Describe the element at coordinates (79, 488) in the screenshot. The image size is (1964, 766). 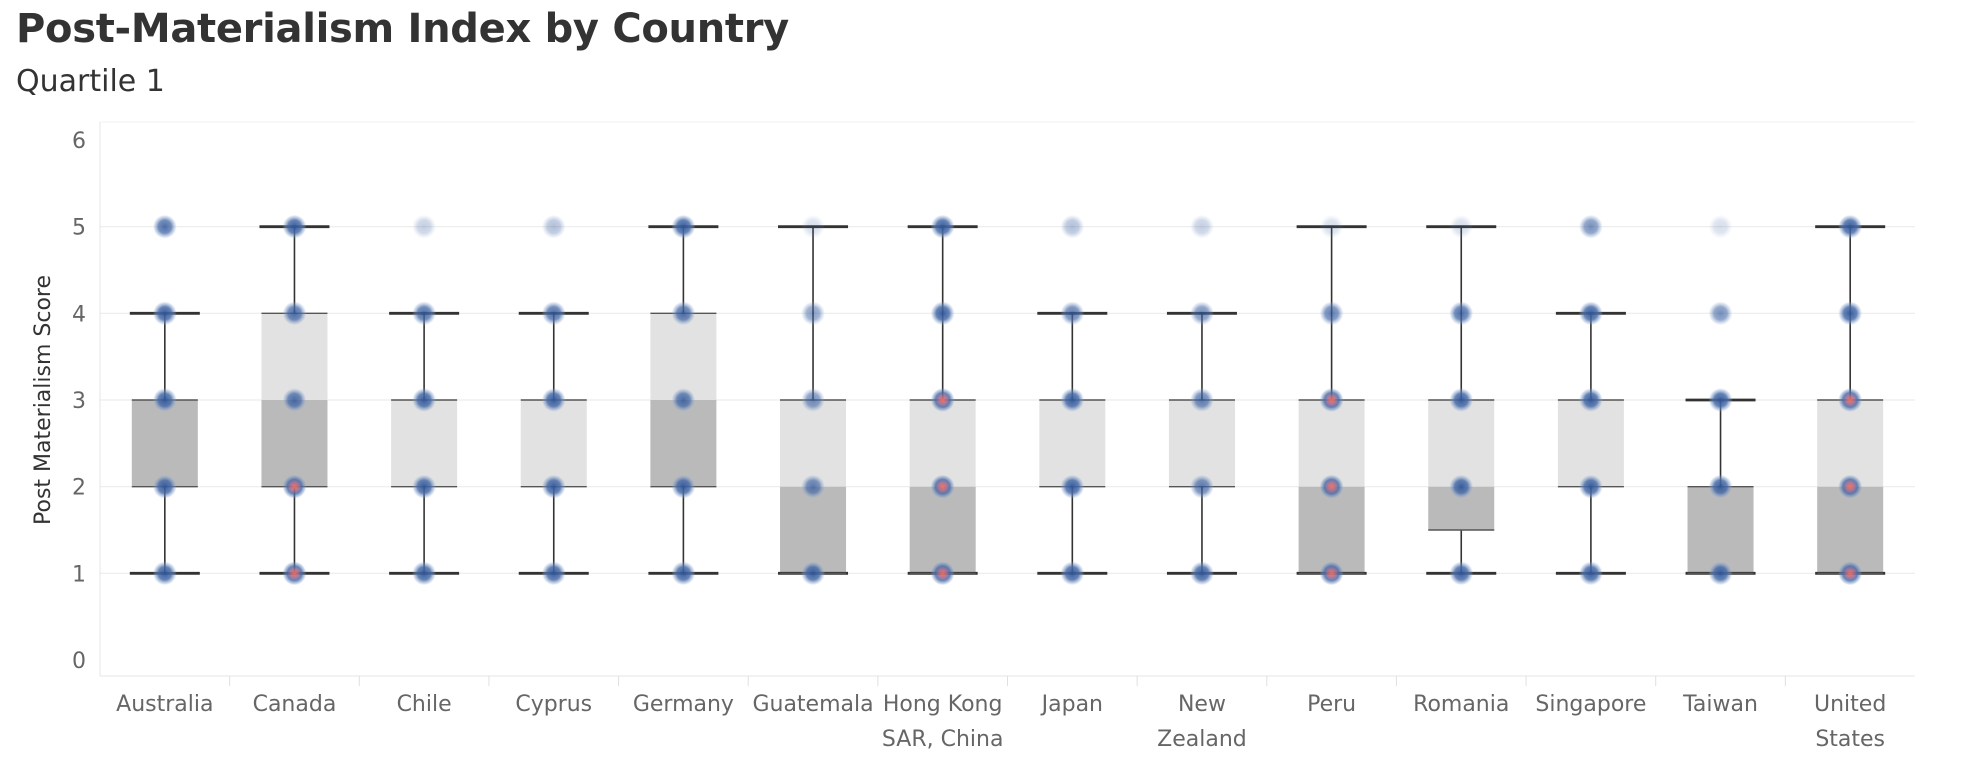
I see `y-tick-label: 2` at that location.